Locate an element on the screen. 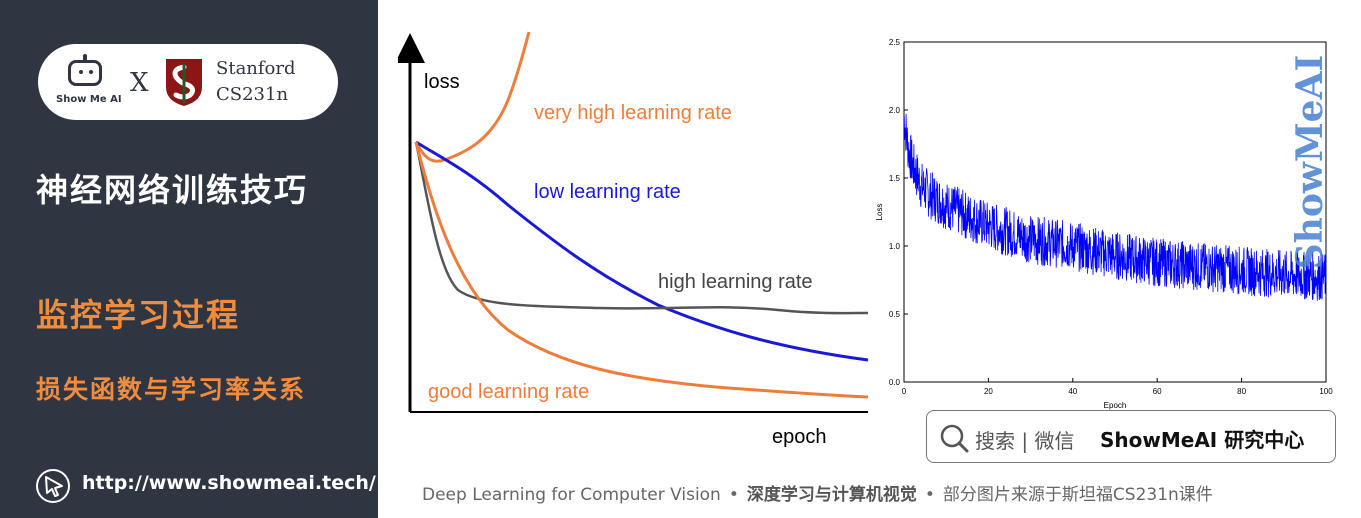  x-tick-label: 0 is located at coordinates (904, 391).